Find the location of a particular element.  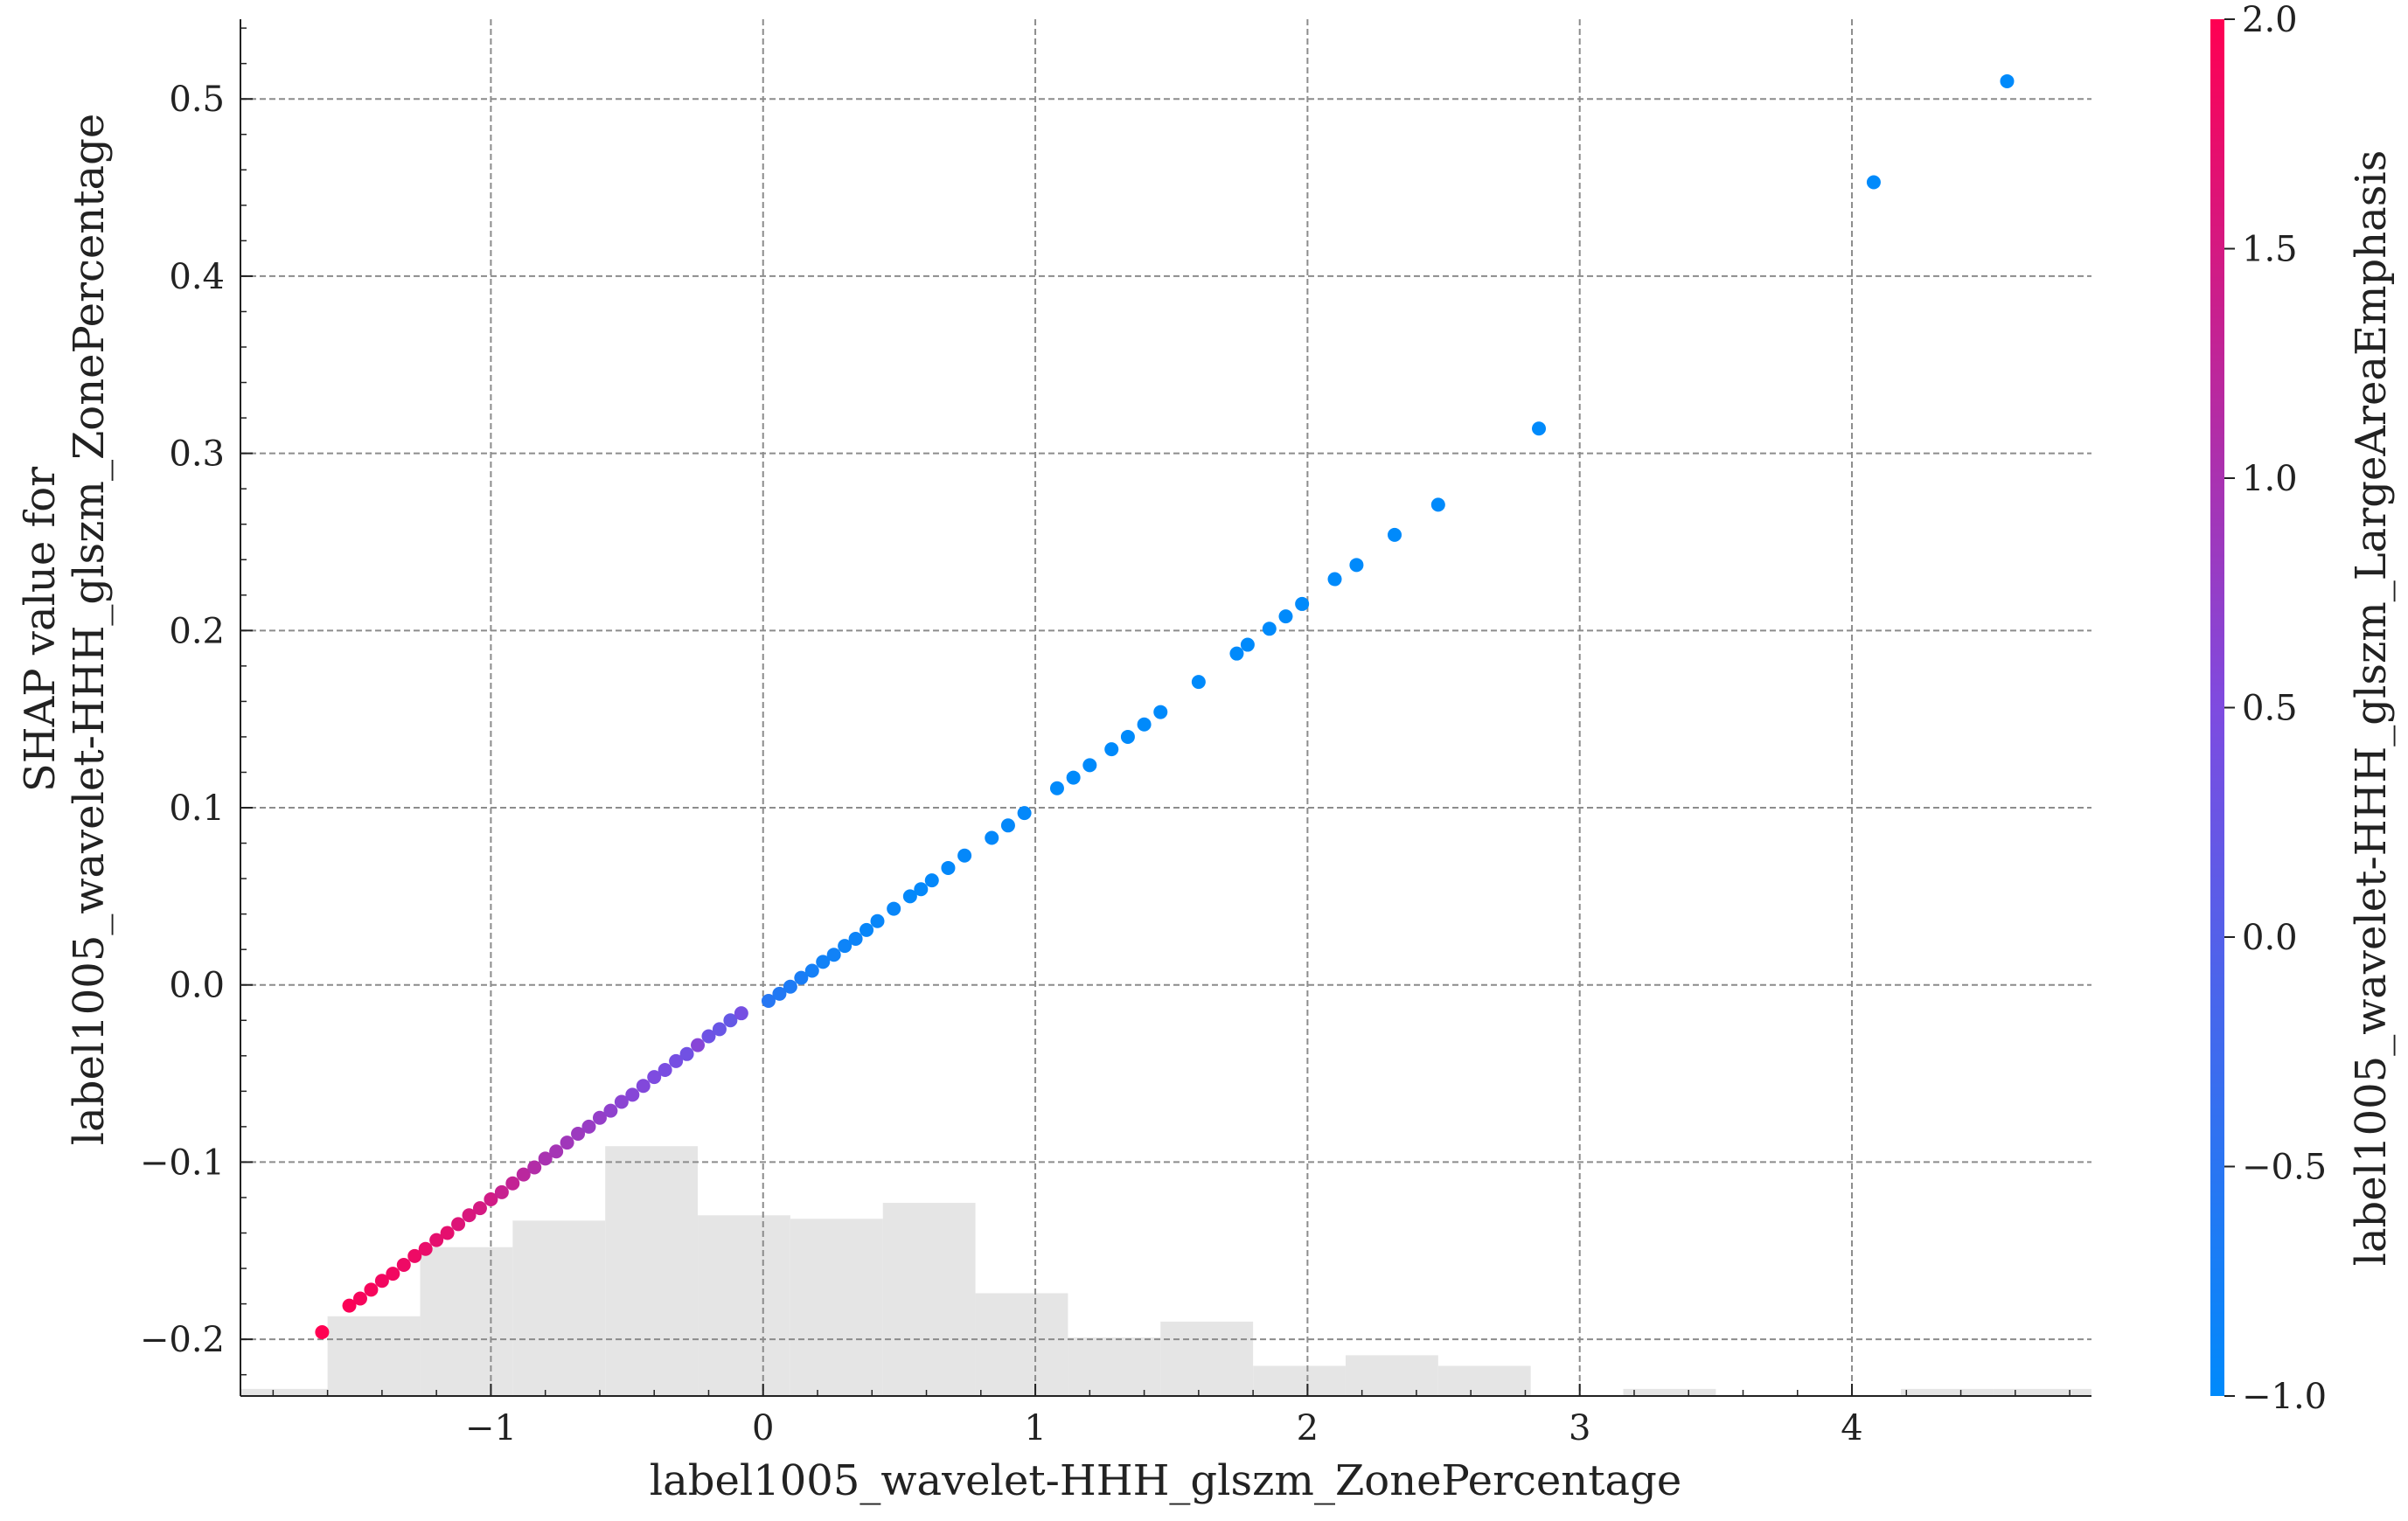

colorbar-tick-label: 0.0 is located at coordinates (2270, 938).